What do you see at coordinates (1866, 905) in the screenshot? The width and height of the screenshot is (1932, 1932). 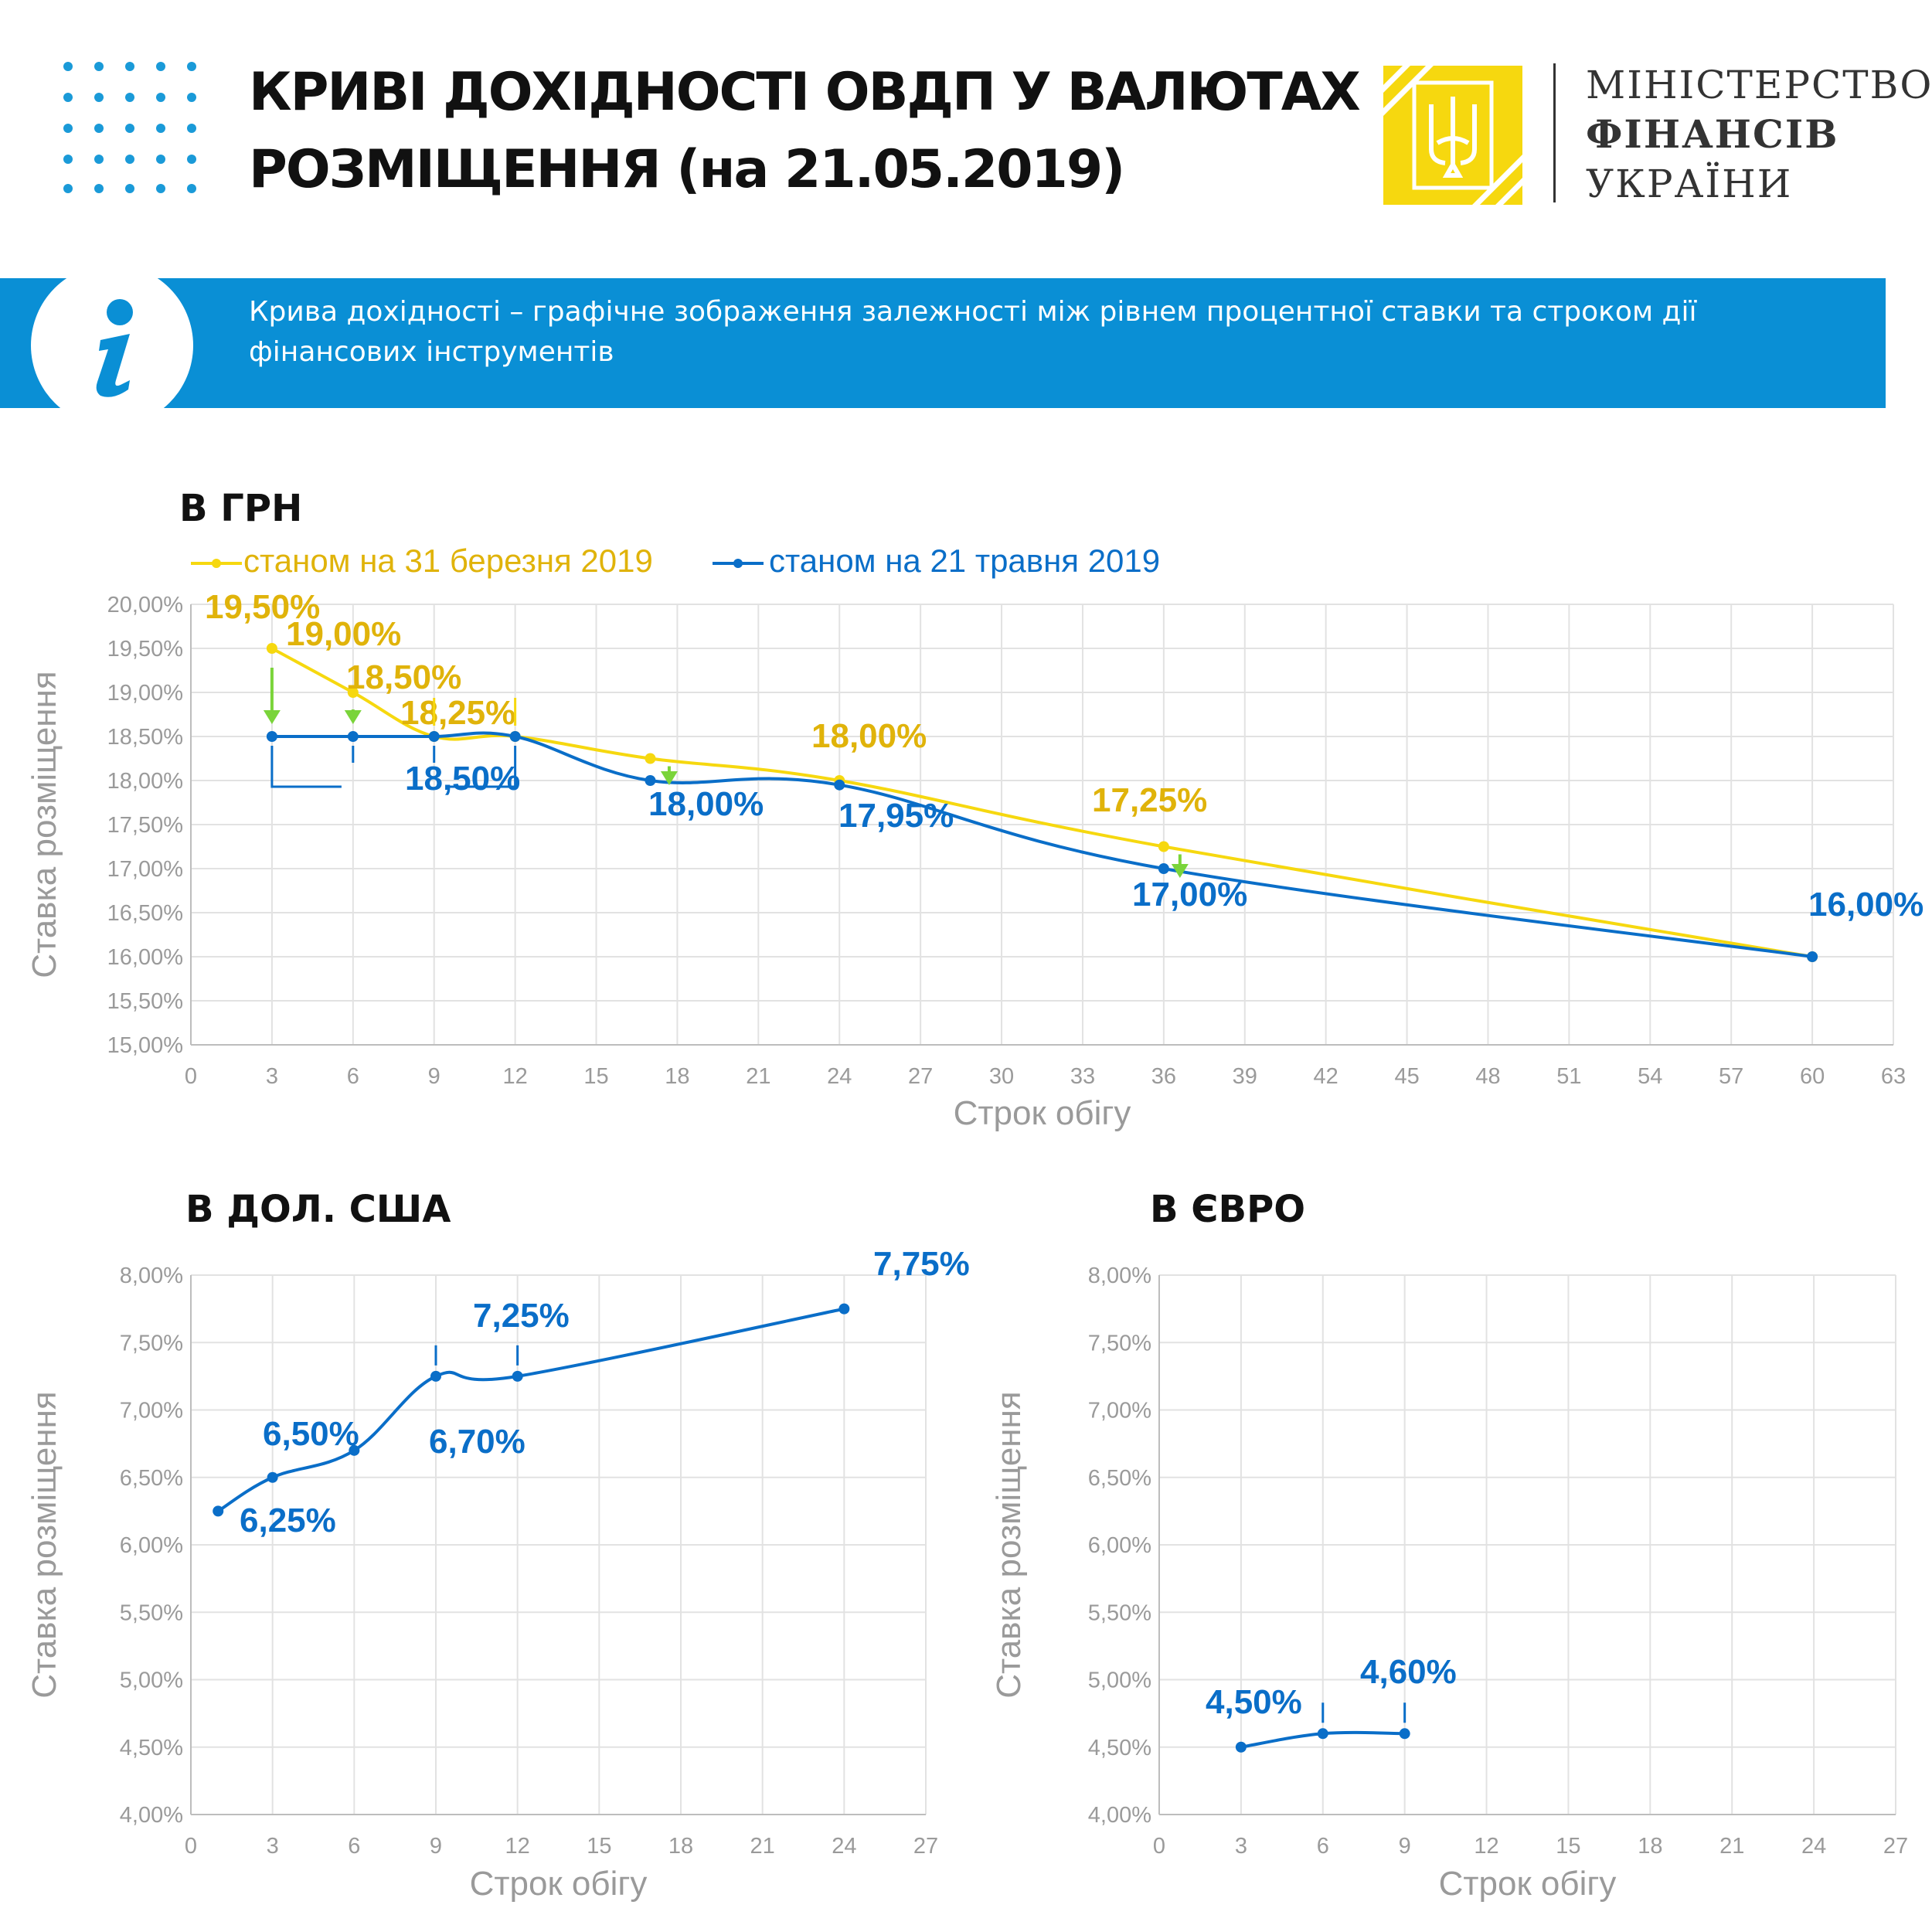 I see `data-label: 16,00%` at bounding box center [1866, 905].